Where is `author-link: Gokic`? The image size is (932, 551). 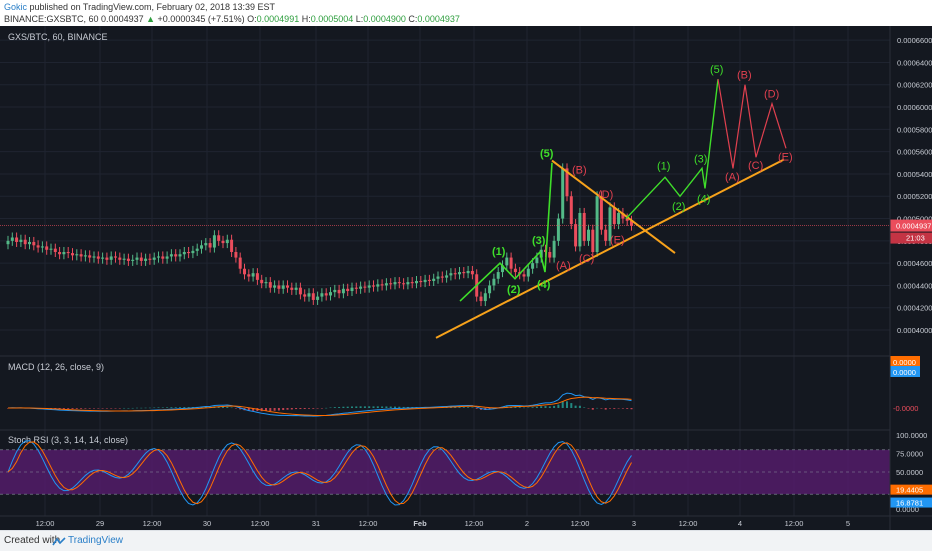 author-link: Gokic is located at coordinates (16, 7).